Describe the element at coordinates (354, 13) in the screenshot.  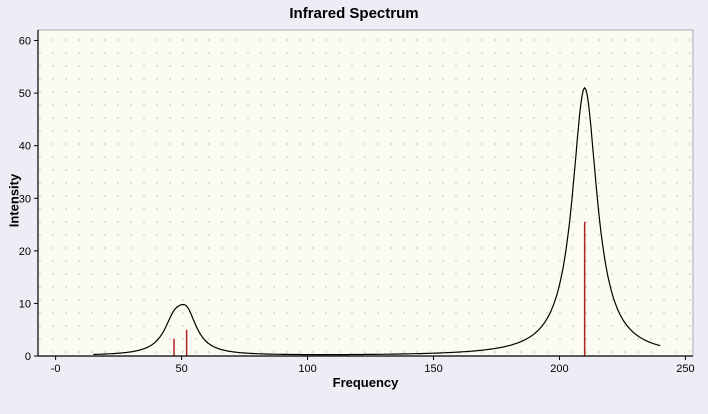
I see `chart-title: Infrared Spectrum` at that location.